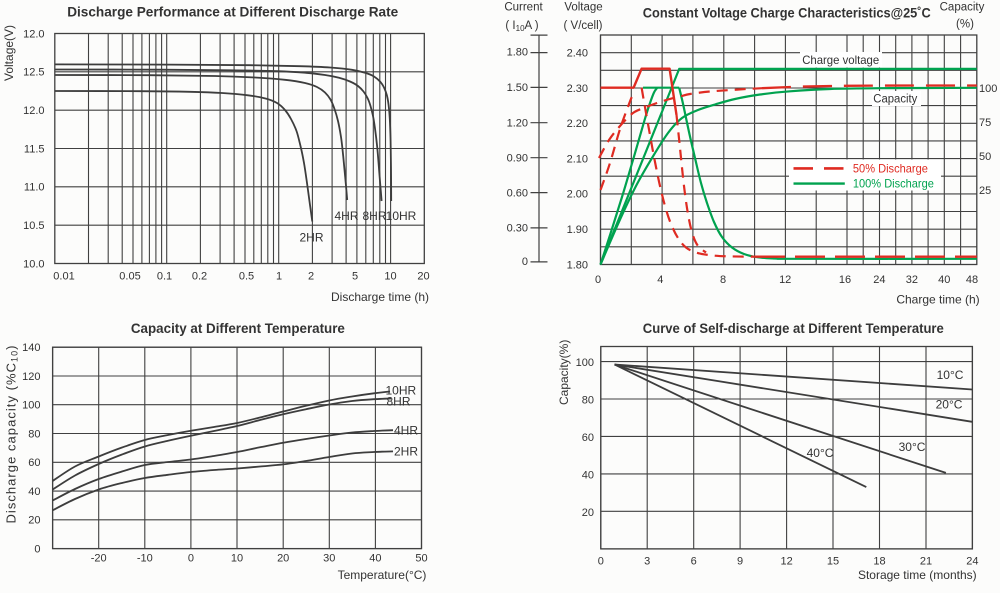 Image resolution: width=1000 pixels, height=593 pixels. What do you see at coordinates (723, 280) in the screenshot?
I see `svg-text: 8` at bounding box center [723, 280].